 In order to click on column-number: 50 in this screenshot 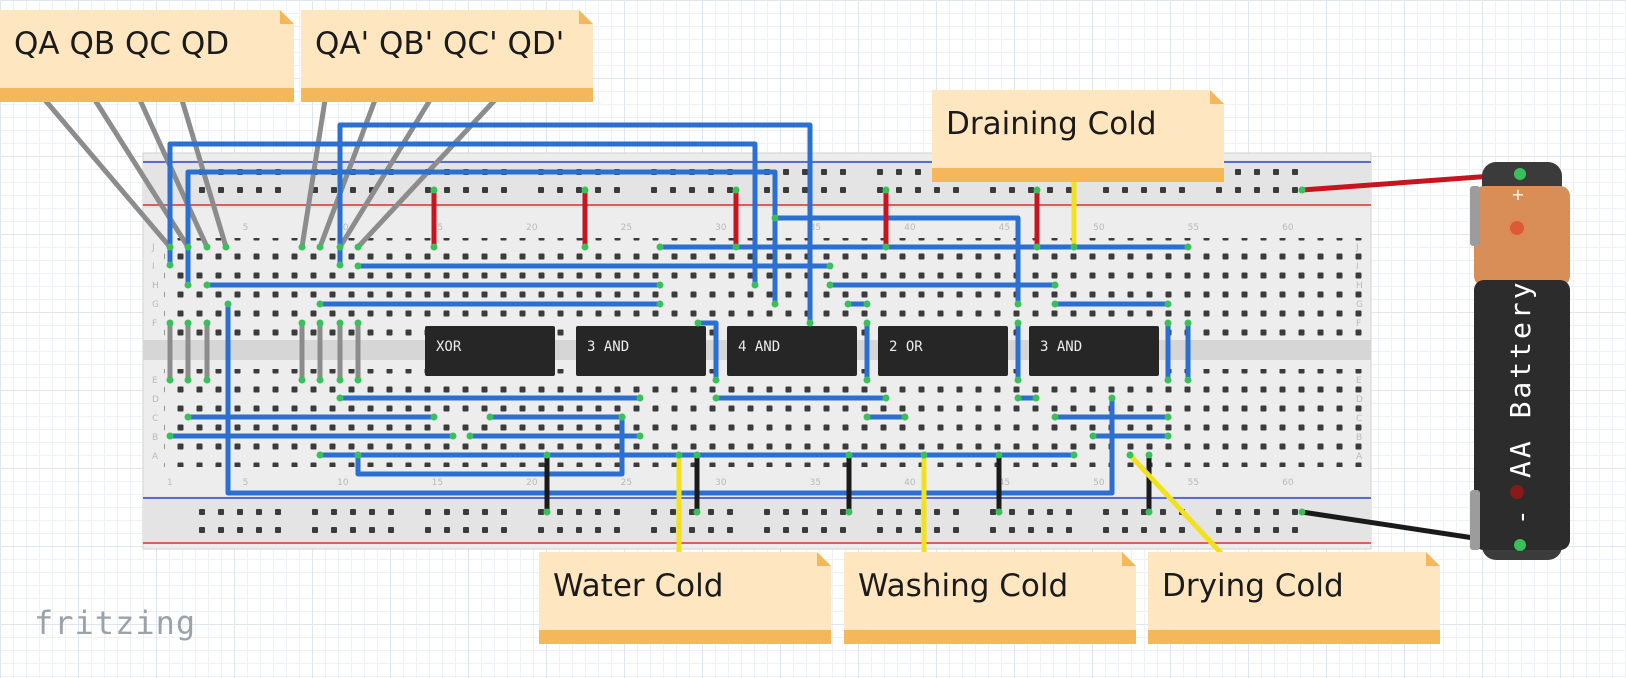, I will do `click(1099, 228)`.